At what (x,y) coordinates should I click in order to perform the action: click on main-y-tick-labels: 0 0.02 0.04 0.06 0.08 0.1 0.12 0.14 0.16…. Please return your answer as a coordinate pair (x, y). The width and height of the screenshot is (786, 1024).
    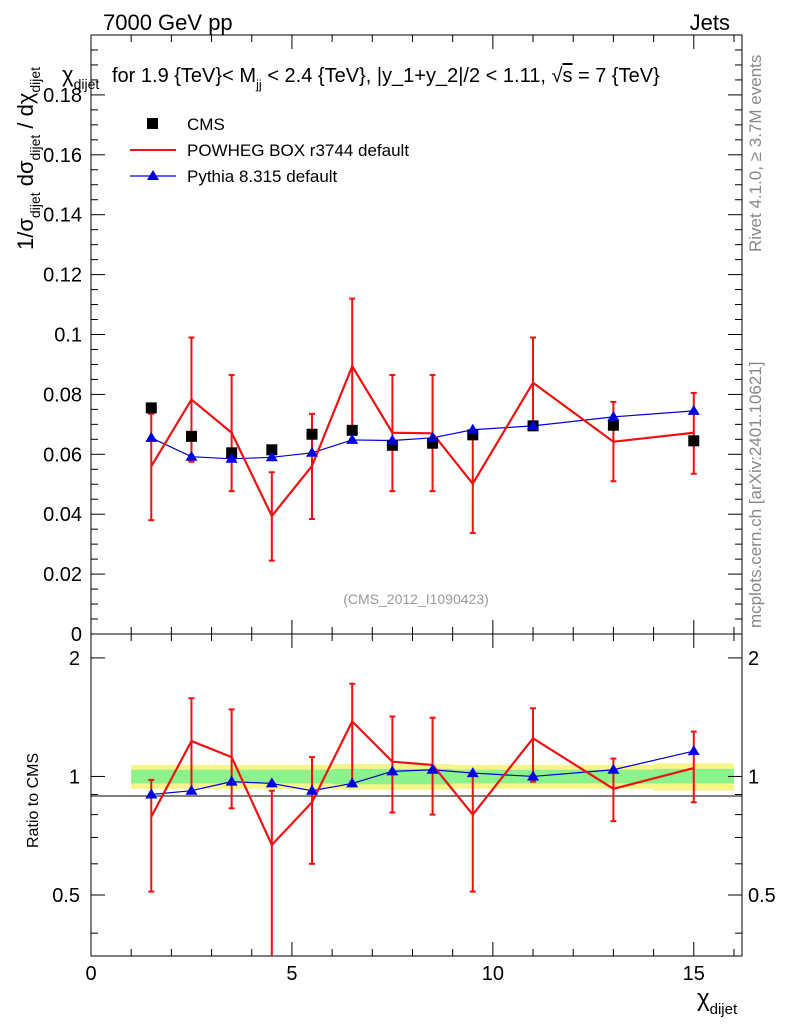
    Looking at the image, I should click on (62, 365).